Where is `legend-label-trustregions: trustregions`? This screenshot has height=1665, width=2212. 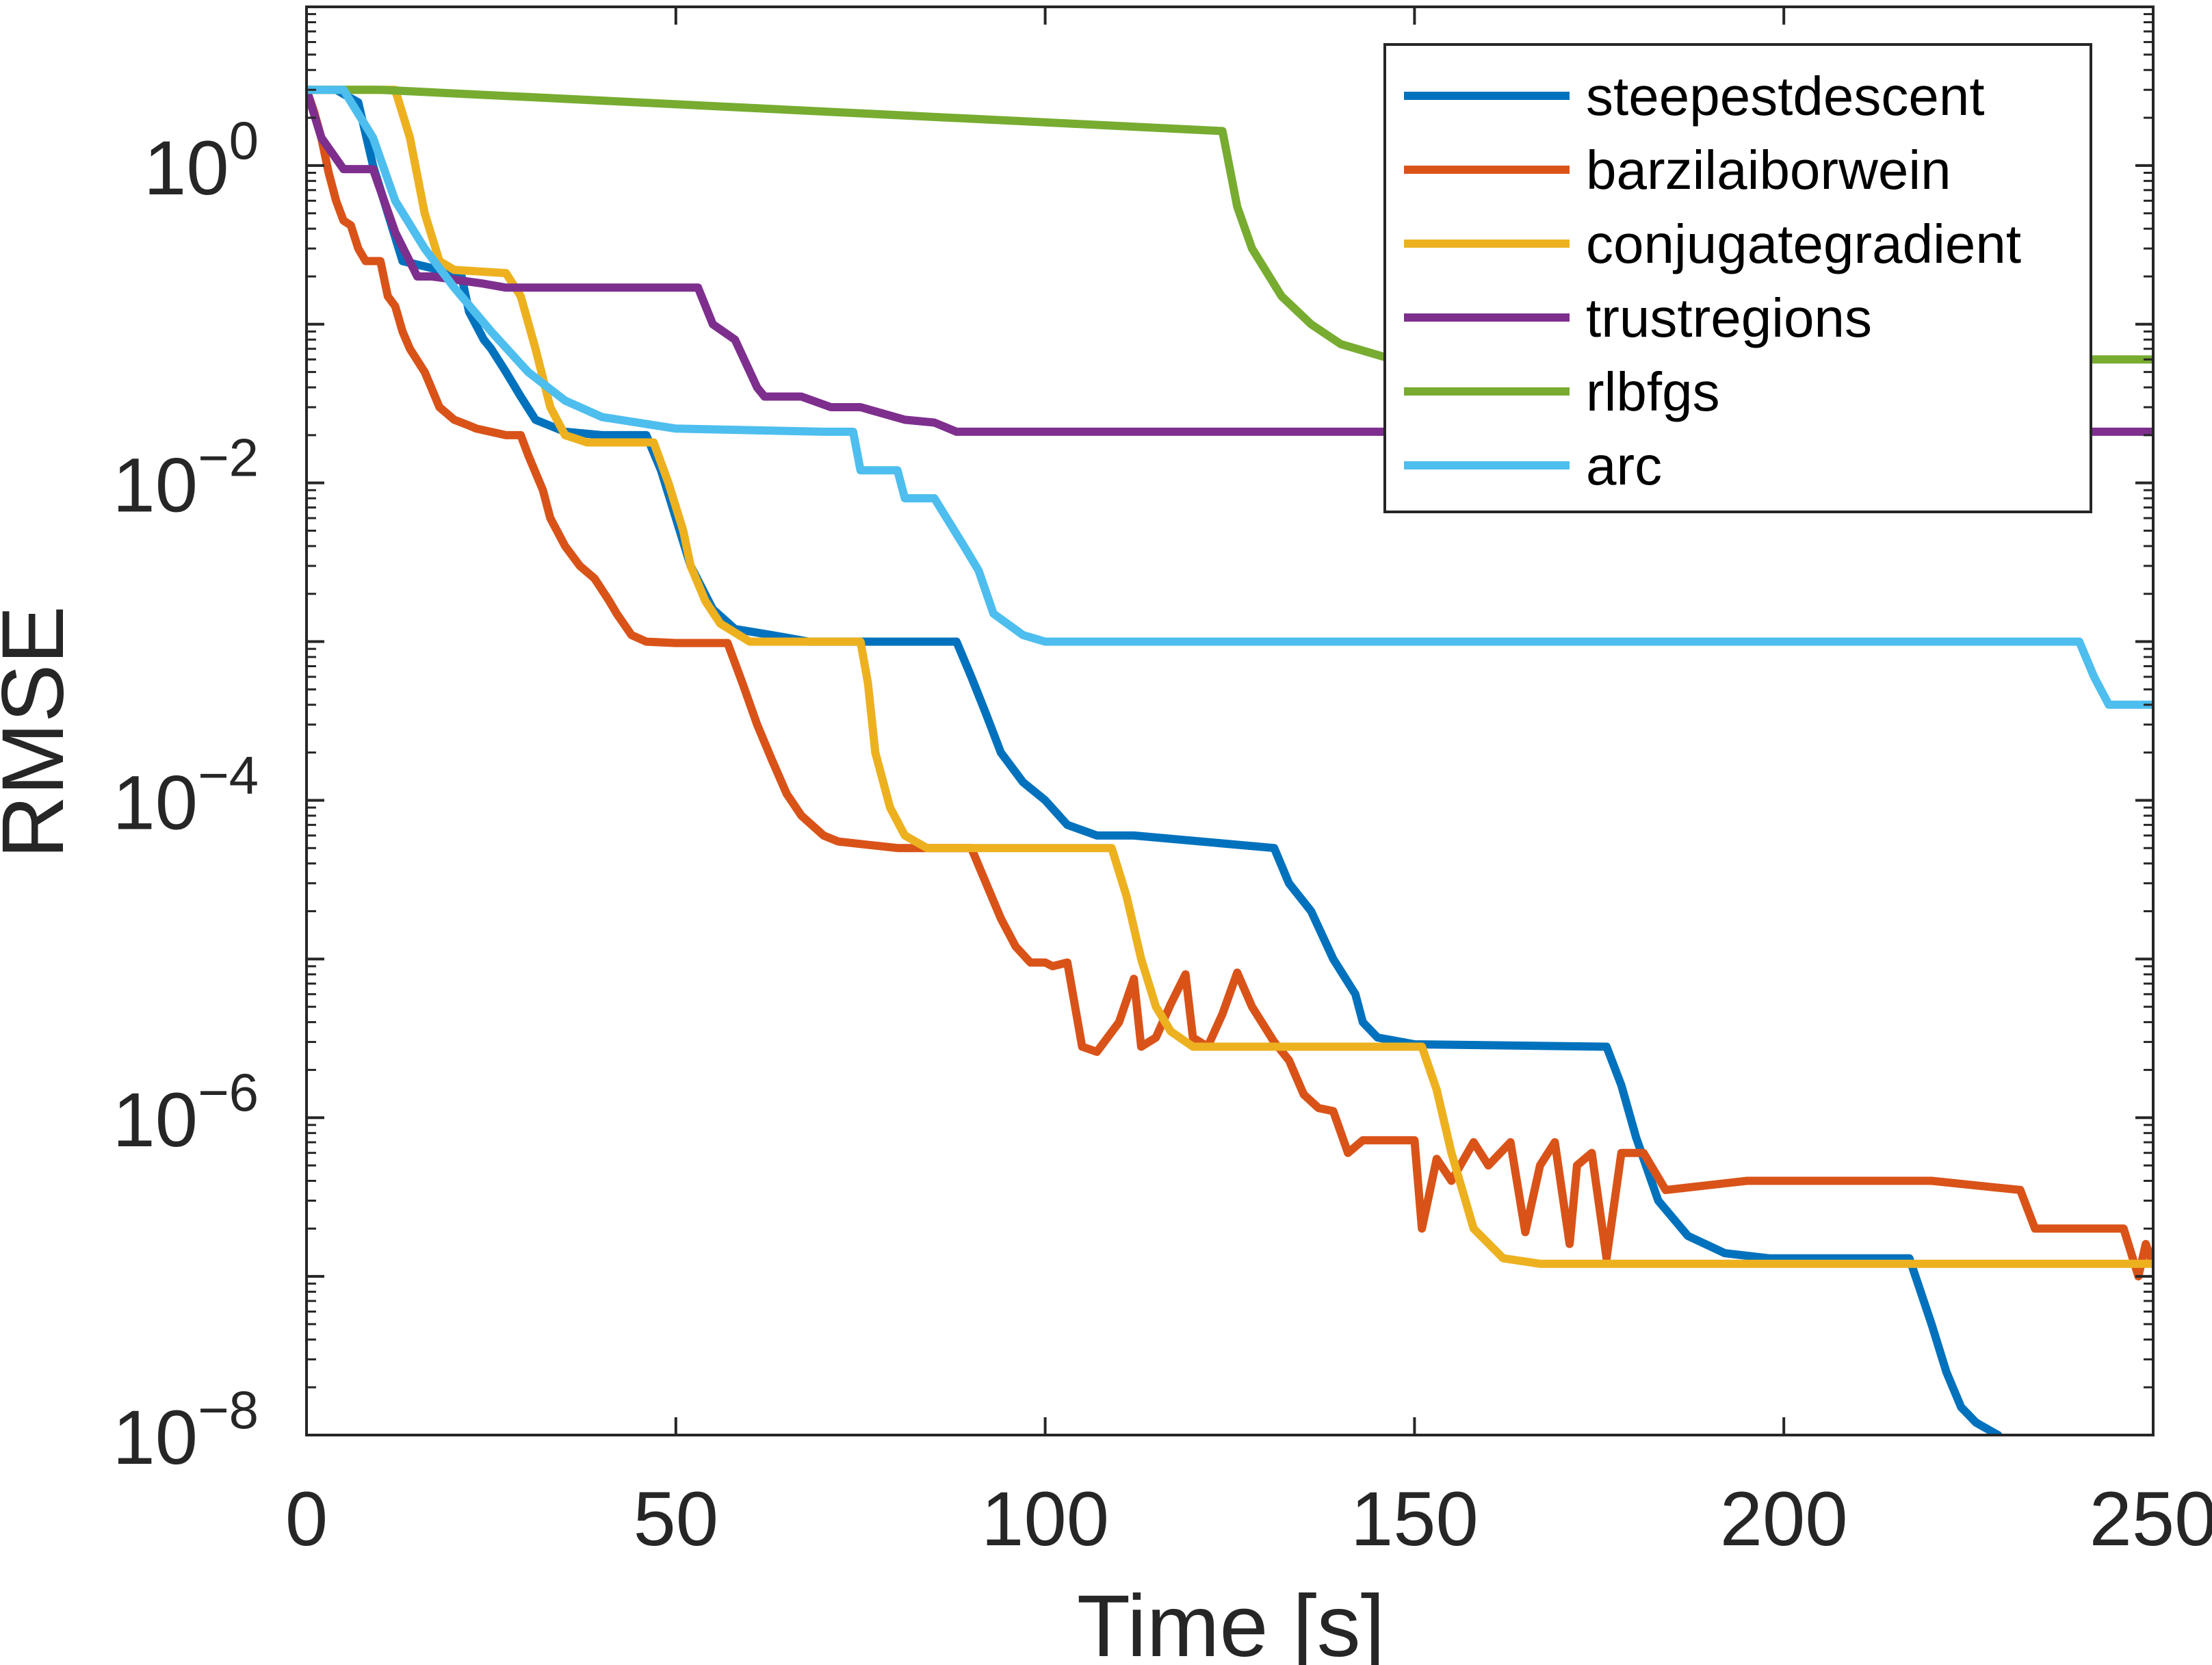
legend-label-trustregions: trustregions is located at coordinates (1729, 317).